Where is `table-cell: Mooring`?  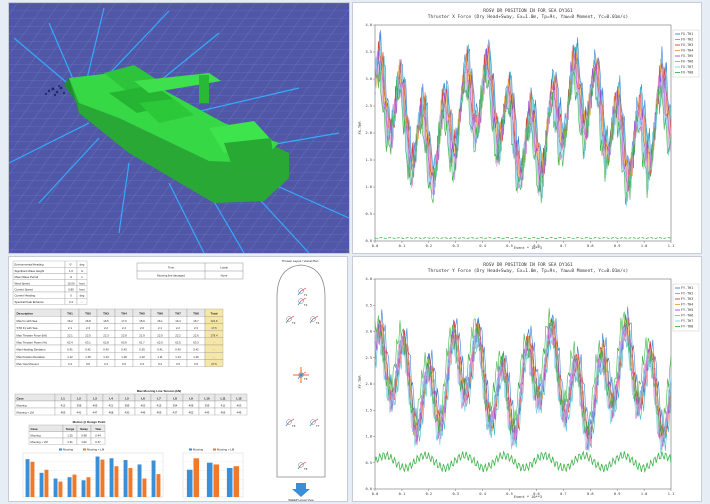 table-cell: Mooring is located at coordinates (22, 406).